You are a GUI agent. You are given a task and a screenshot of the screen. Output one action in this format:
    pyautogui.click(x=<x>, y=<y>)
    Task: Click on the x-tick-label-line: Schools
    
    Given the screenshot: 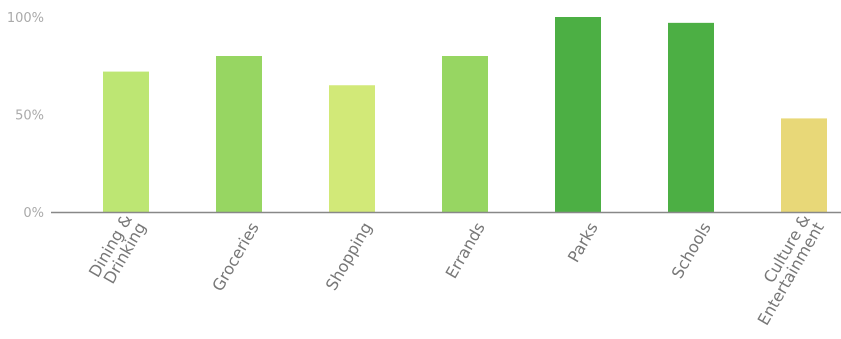 What is the action you would take?
    pyautogui.click(x=691, y=250)
    